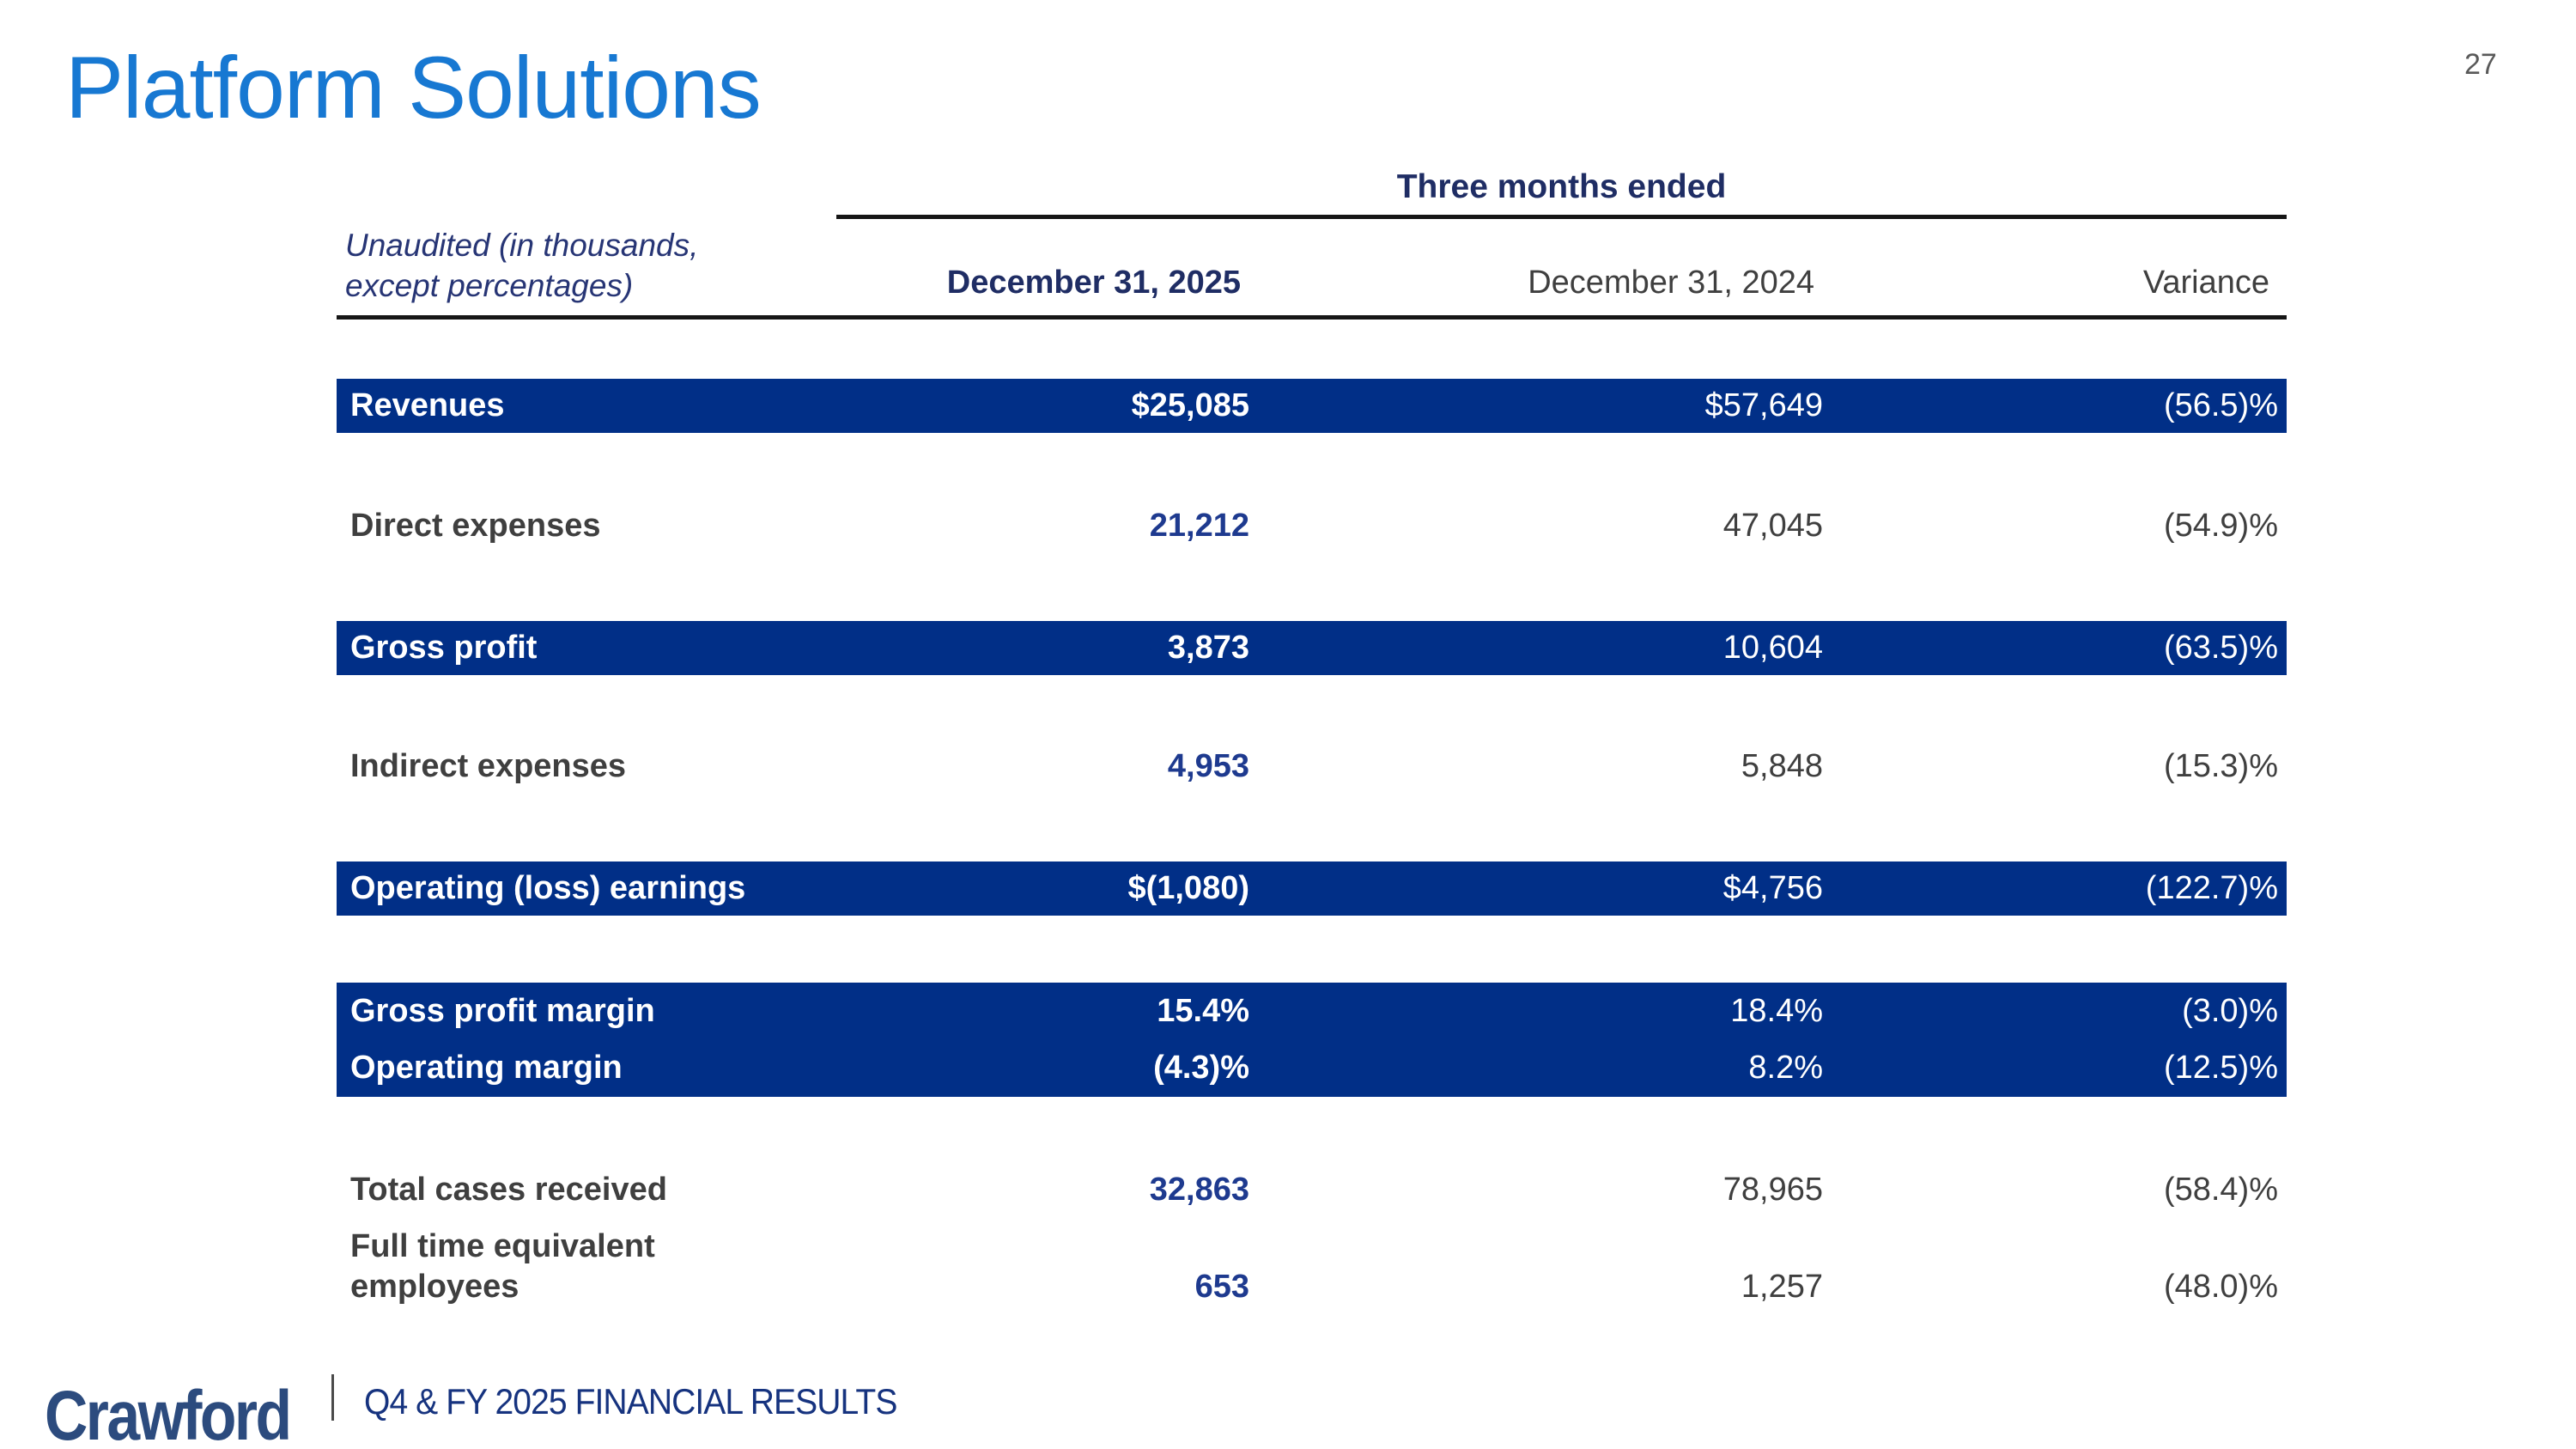 This screenshot has height=1449, width=2576. What do you see at coordinates (1190, 405) in the screenshot?
I see `value-2025: $25,085` at bounding box center [1190, 405].